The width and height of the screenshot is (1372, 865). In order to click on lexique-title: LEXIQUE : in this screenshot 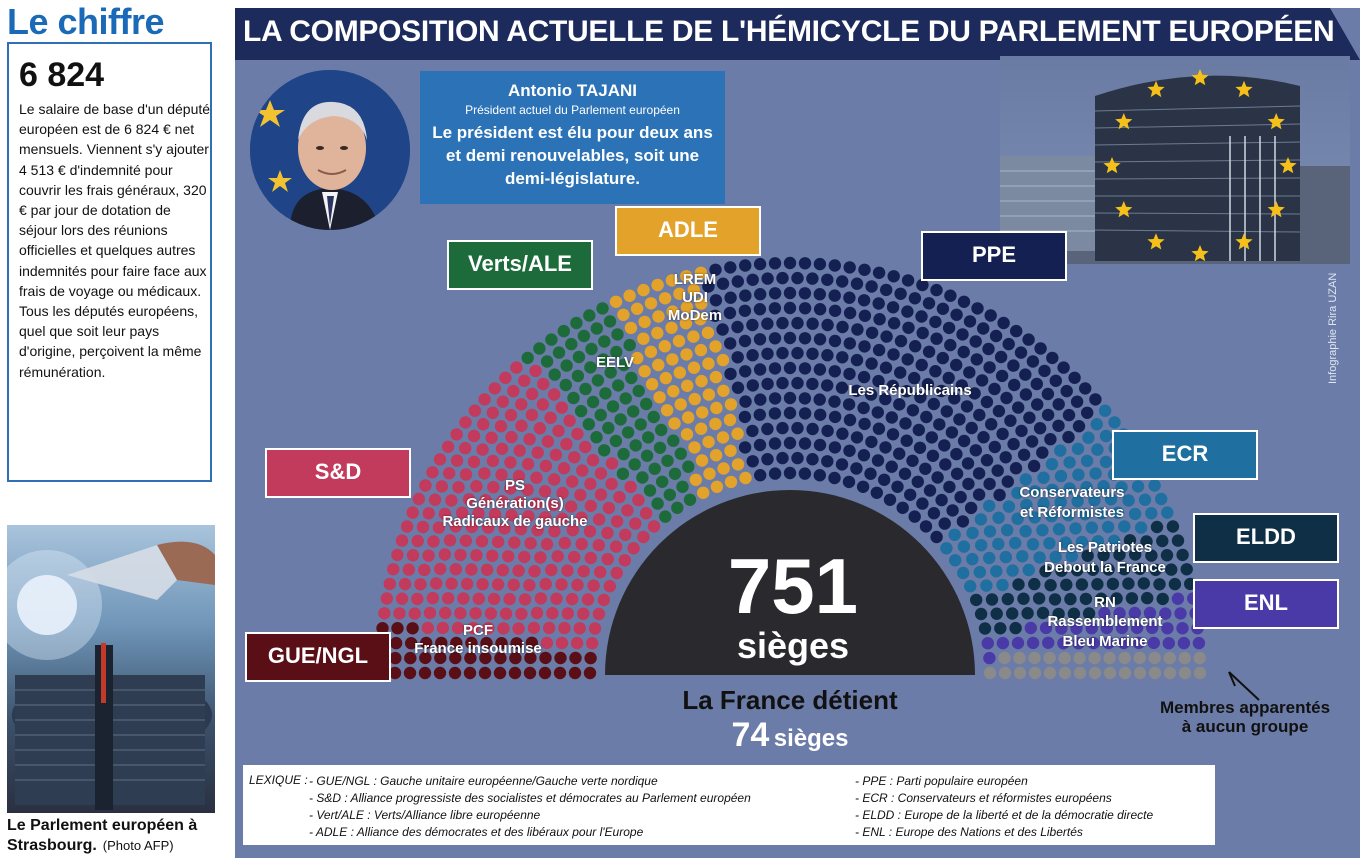, I will do `click(278, 780)`.